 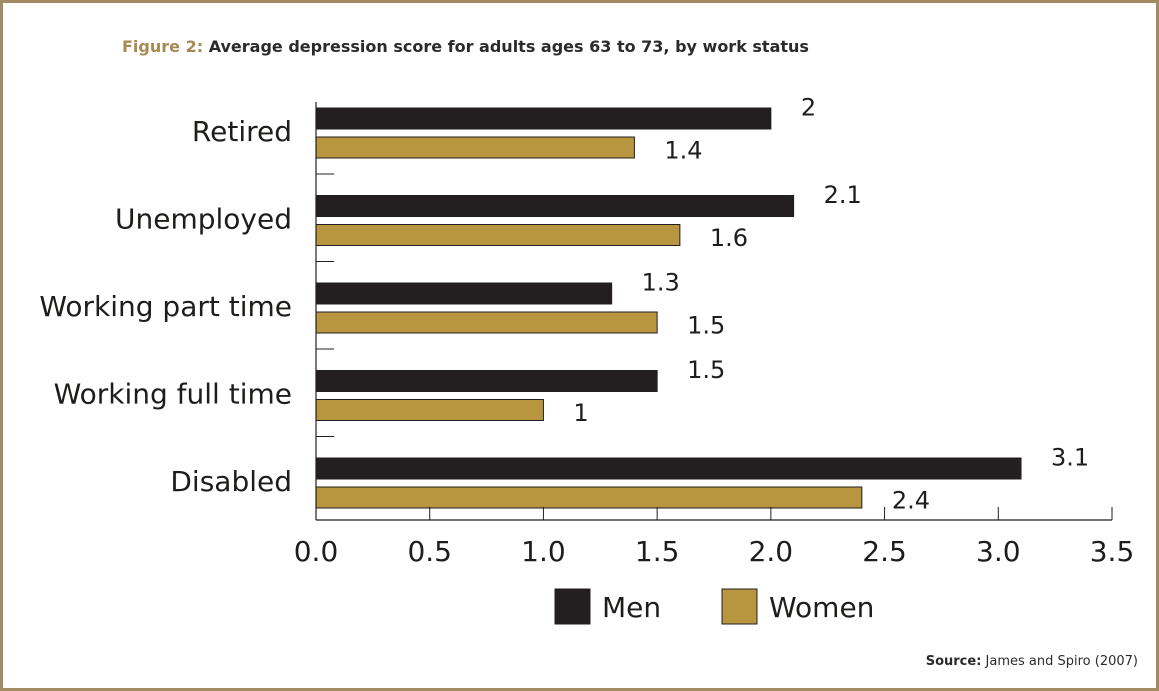 I want to click on category-label: Unemployed, so click(x=203, y=219).